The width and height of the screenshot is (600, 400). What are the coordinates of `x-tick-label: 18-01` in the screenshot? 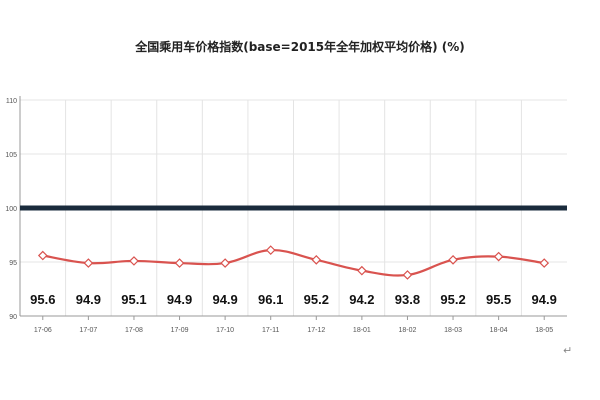 It's located at (362, 330).